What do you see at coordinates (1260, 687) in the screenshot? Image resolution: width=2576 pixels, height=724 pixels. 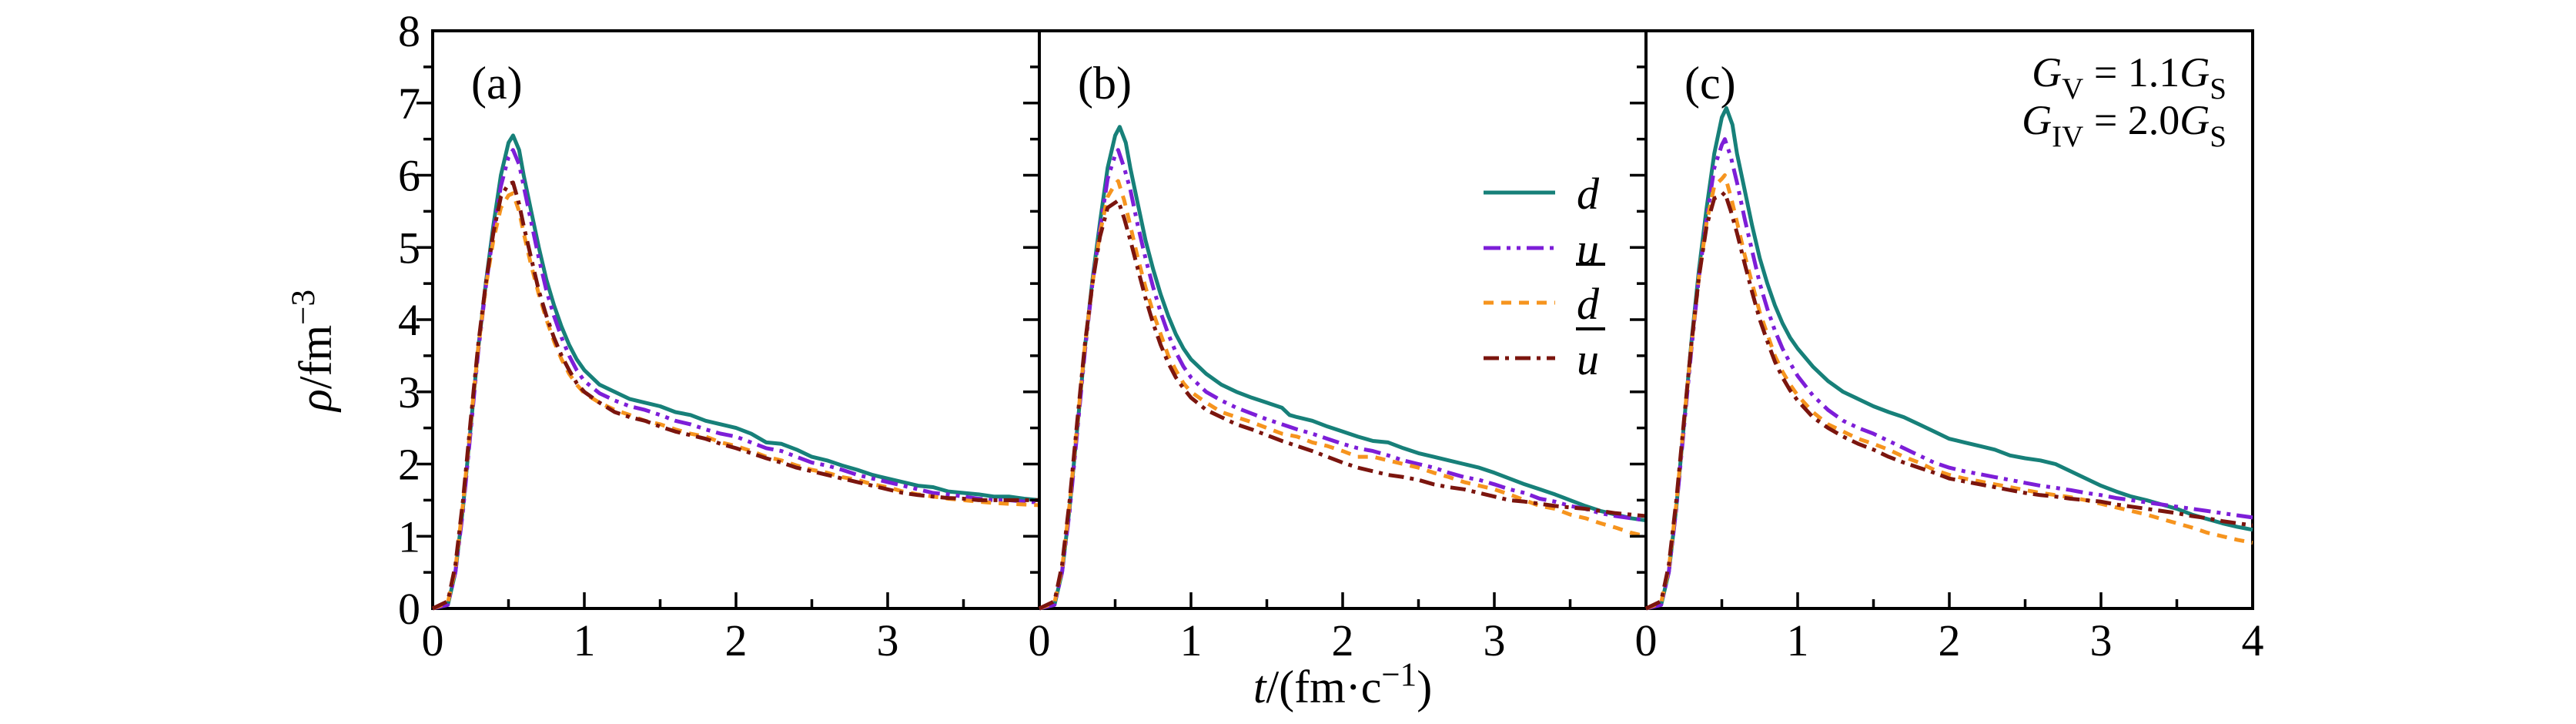 I see `x-axis-title-part: t` at bounding box center [1260, 687].